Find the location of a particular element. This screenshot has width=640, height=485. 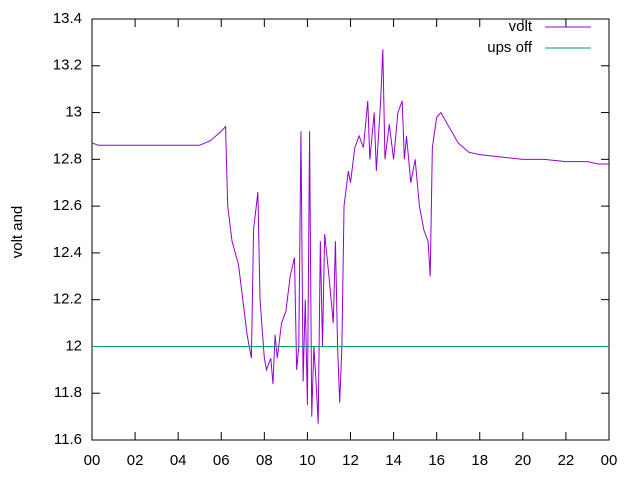

y-tick-label: 13 is located at coordinates (73, 112).